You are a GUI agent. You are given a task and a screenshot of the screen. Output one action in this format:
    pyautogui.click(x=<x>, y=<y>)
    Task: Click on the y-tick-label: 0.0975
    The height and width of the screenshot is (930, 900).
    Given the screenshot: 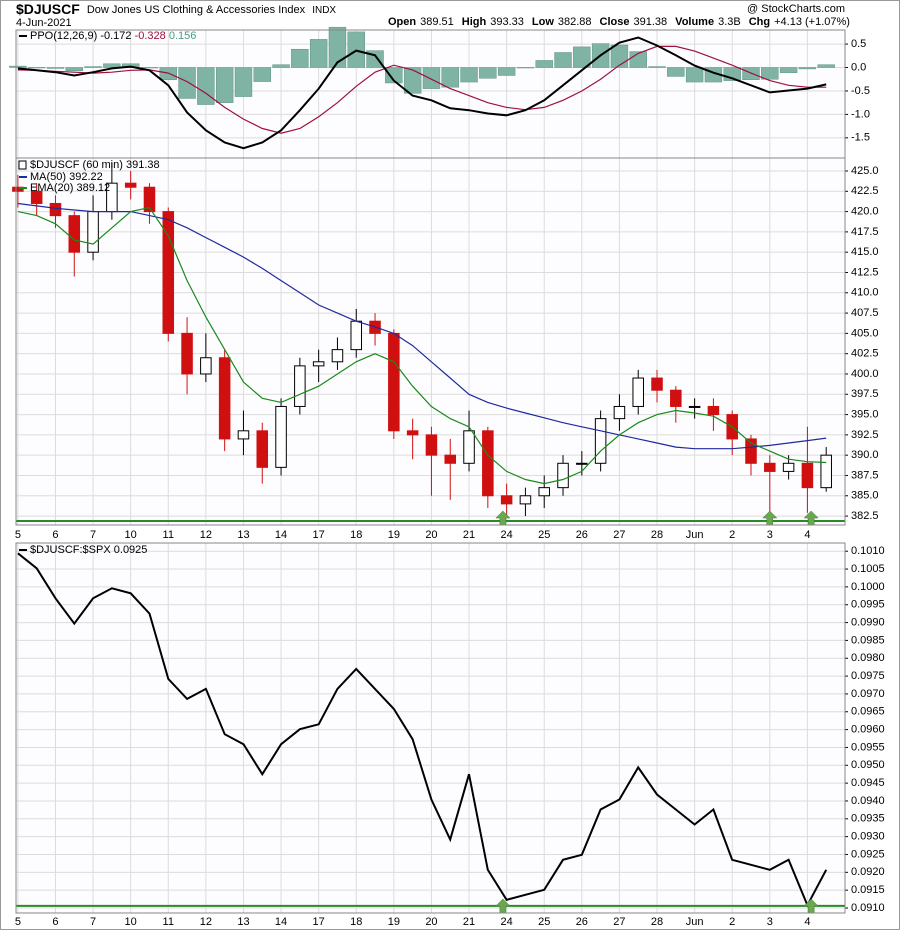 What is the action you would take?
    pyautogui.click(x=868, y=676)
    